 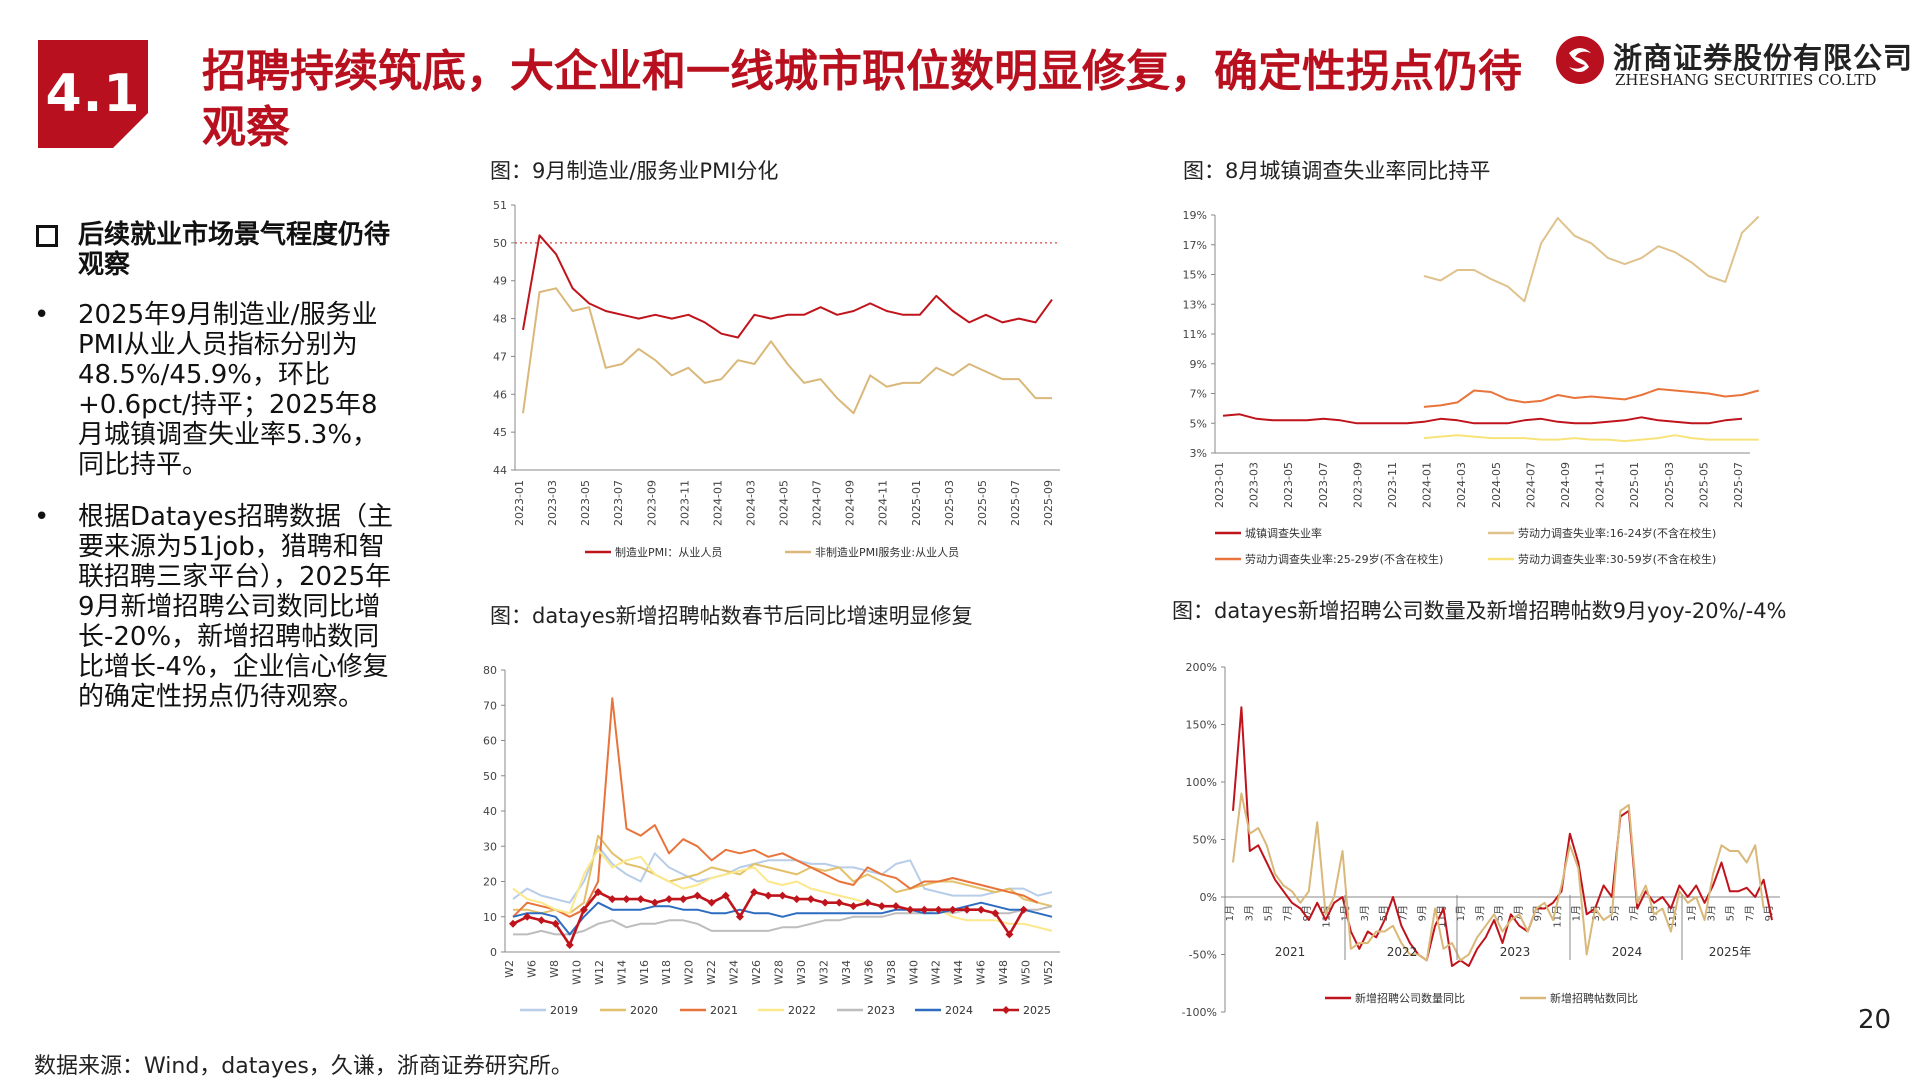 What do you see at coordinates (734, 972) in the screenshot?
I see `x-tick-label: W24` at bounding box center [734, 972].